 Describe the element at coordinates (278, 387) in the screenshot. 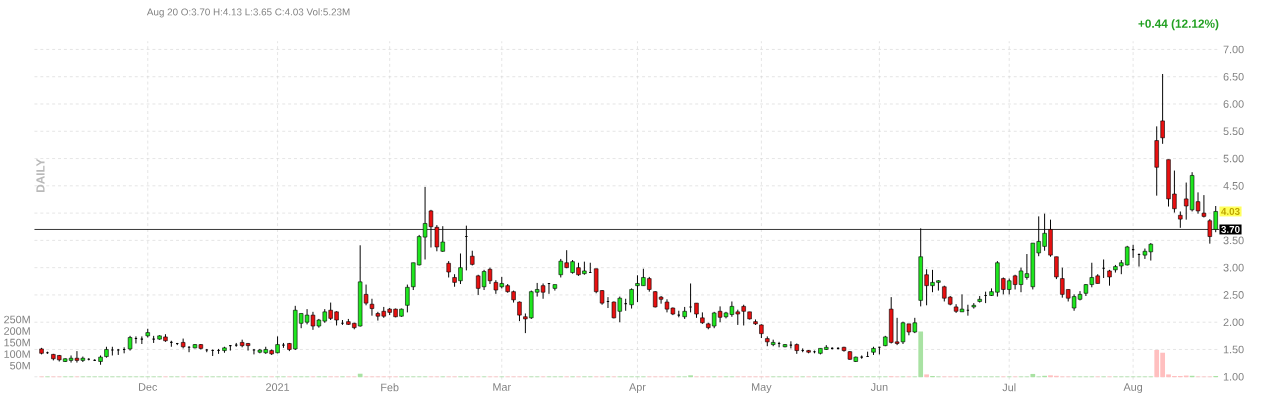

I see `x-tick-label: 2021` at that location.